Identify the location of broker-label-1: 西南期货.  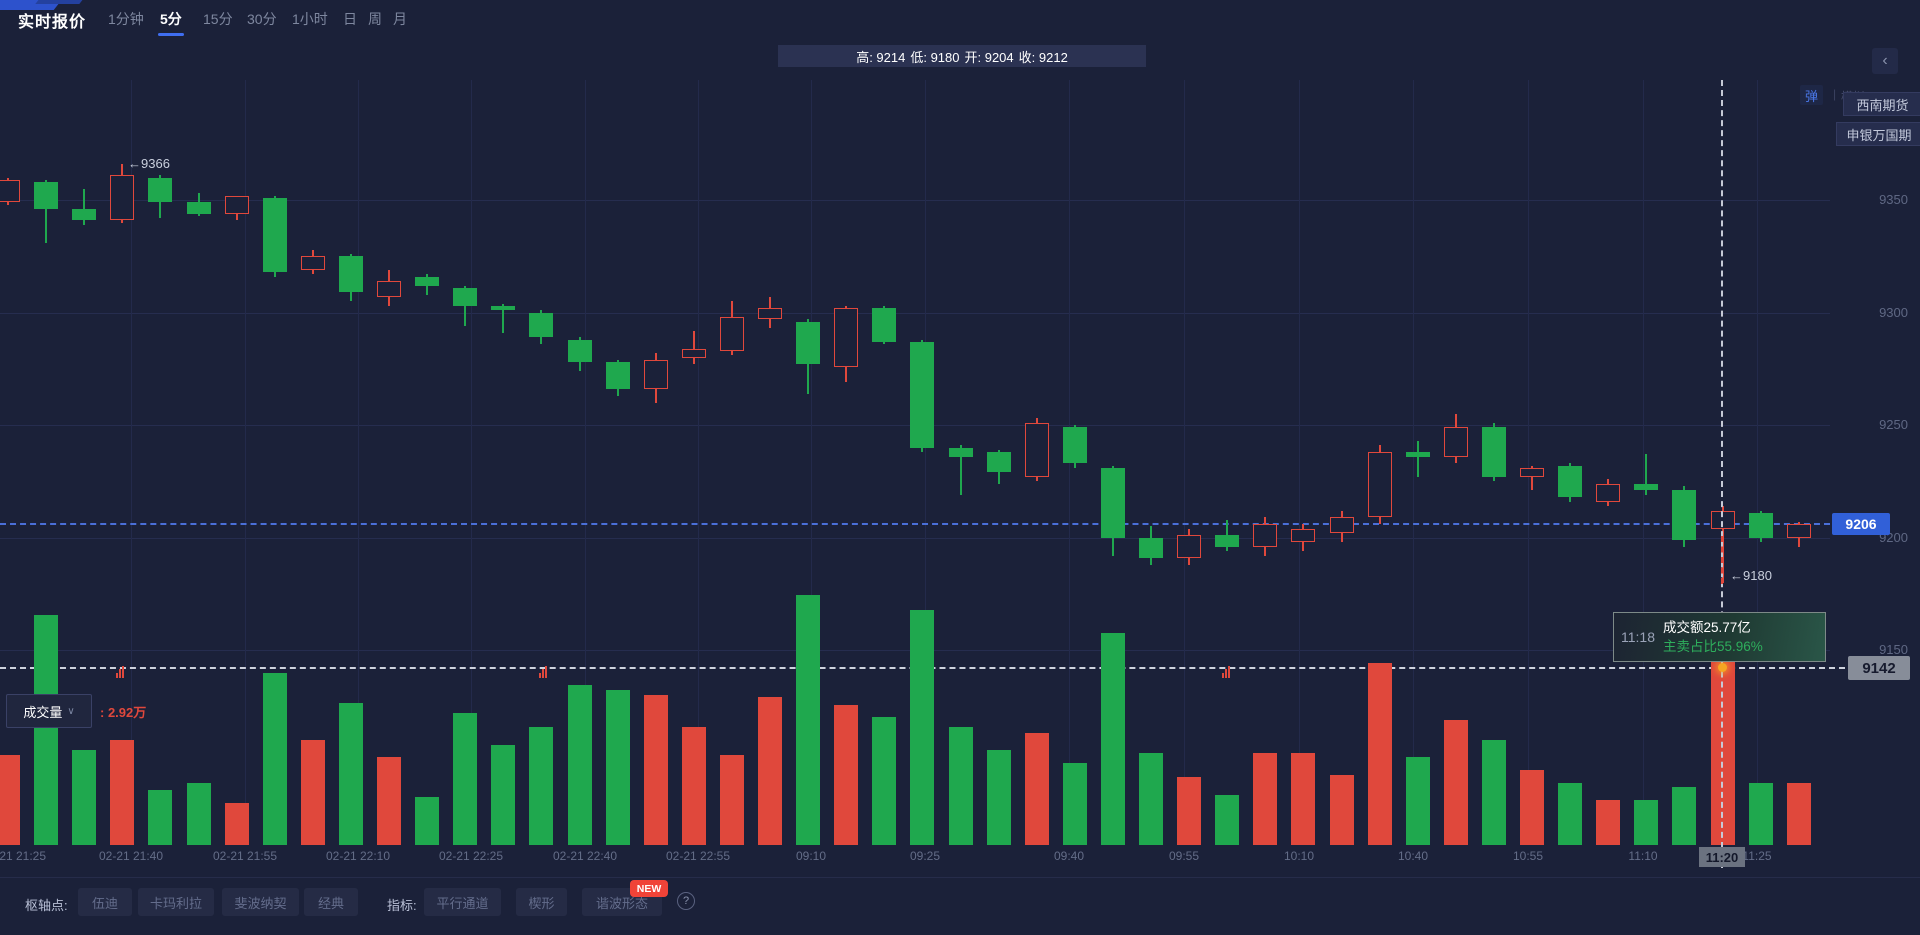
(1881, 104).